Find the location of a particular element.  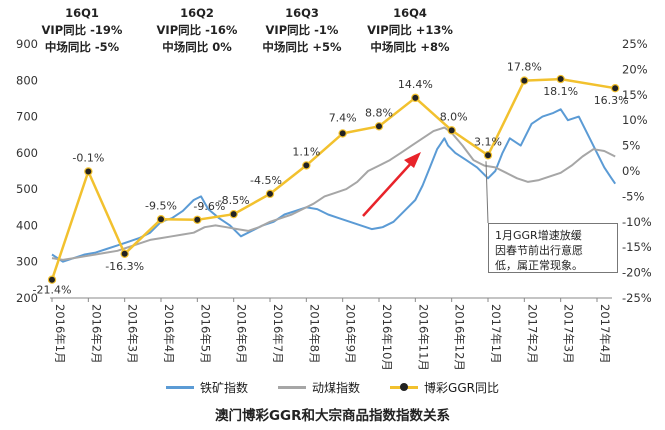

ggr-data-label: -16.3% is located at coordinates (124, 266).